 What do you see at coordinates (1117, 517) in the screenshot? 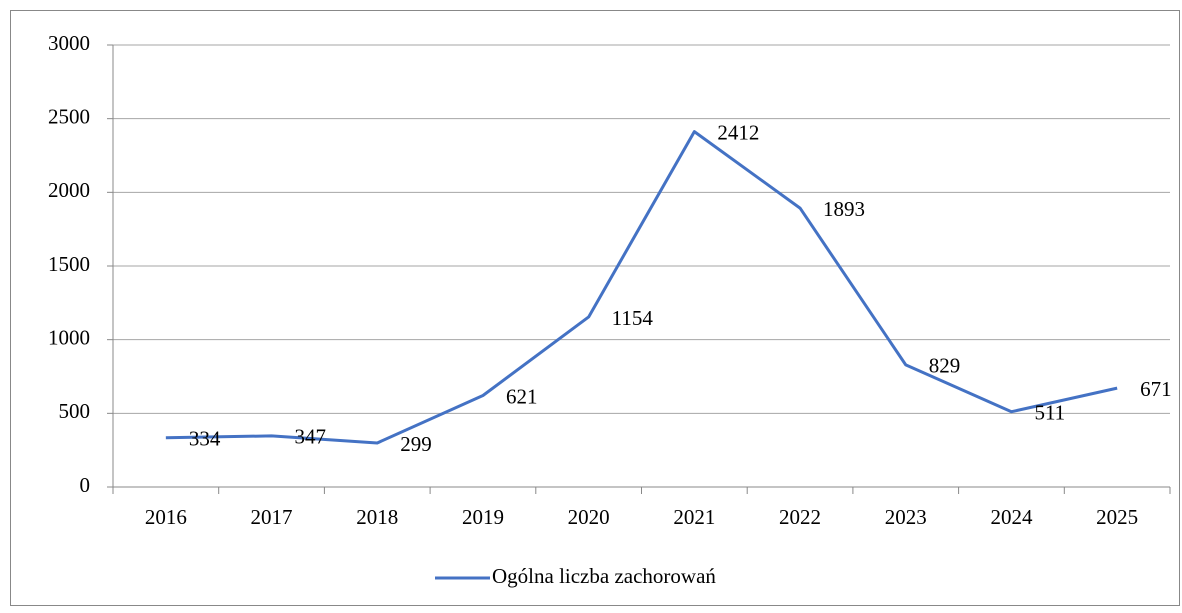
I see `x-tick-label: 2025` at bounding box center [1117, 517].